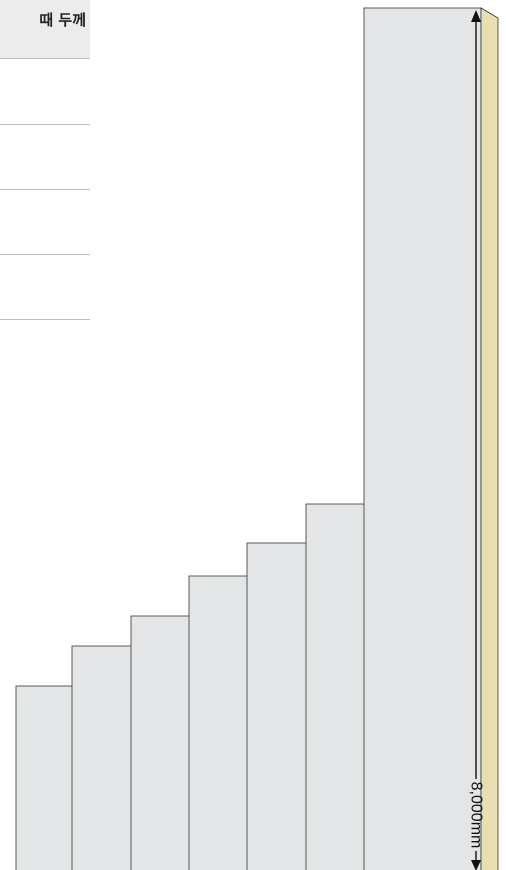  I want to click on panel-edge, so click(489, 438).